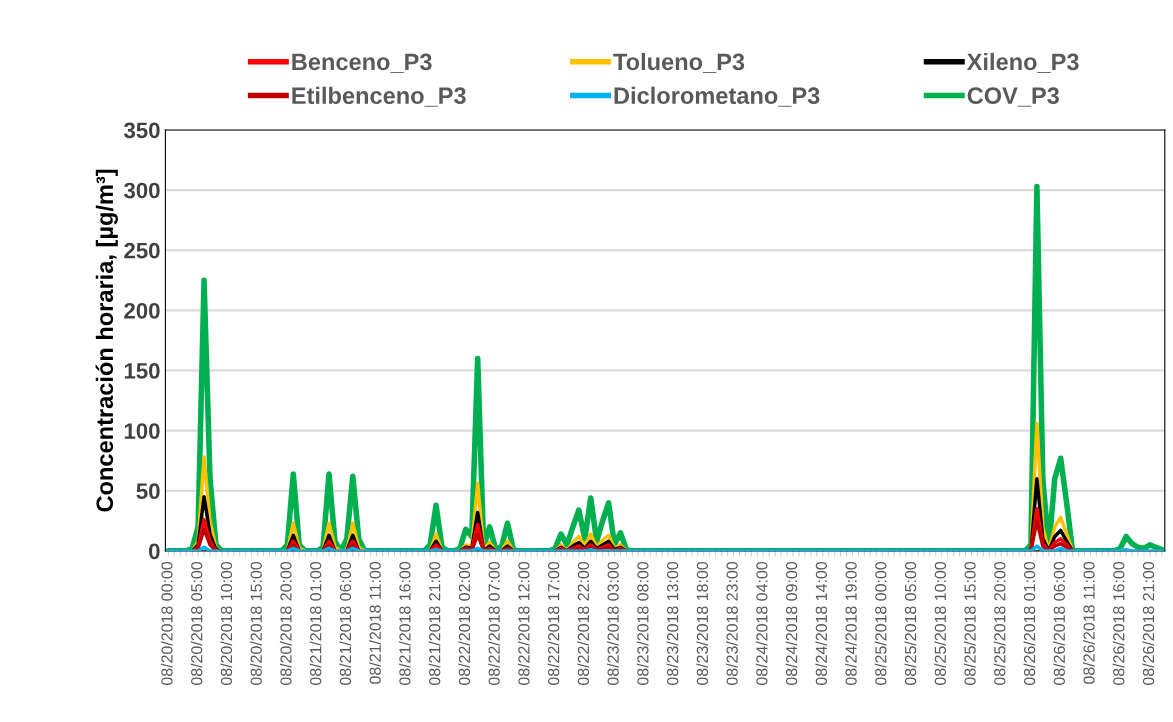 The image size is (1173, 722). Describe the element at coordinates (142, 431) in the screenshot. I see `y-tick-label: 100` at that location.